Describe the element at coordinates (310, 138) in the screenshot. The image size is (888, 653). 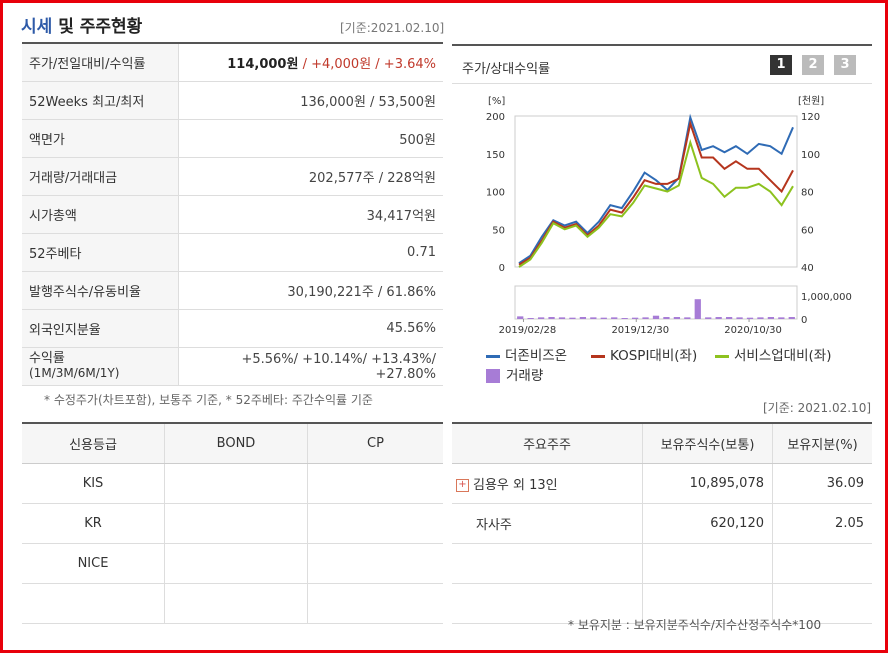
I see `row-value: 500원` at that location.